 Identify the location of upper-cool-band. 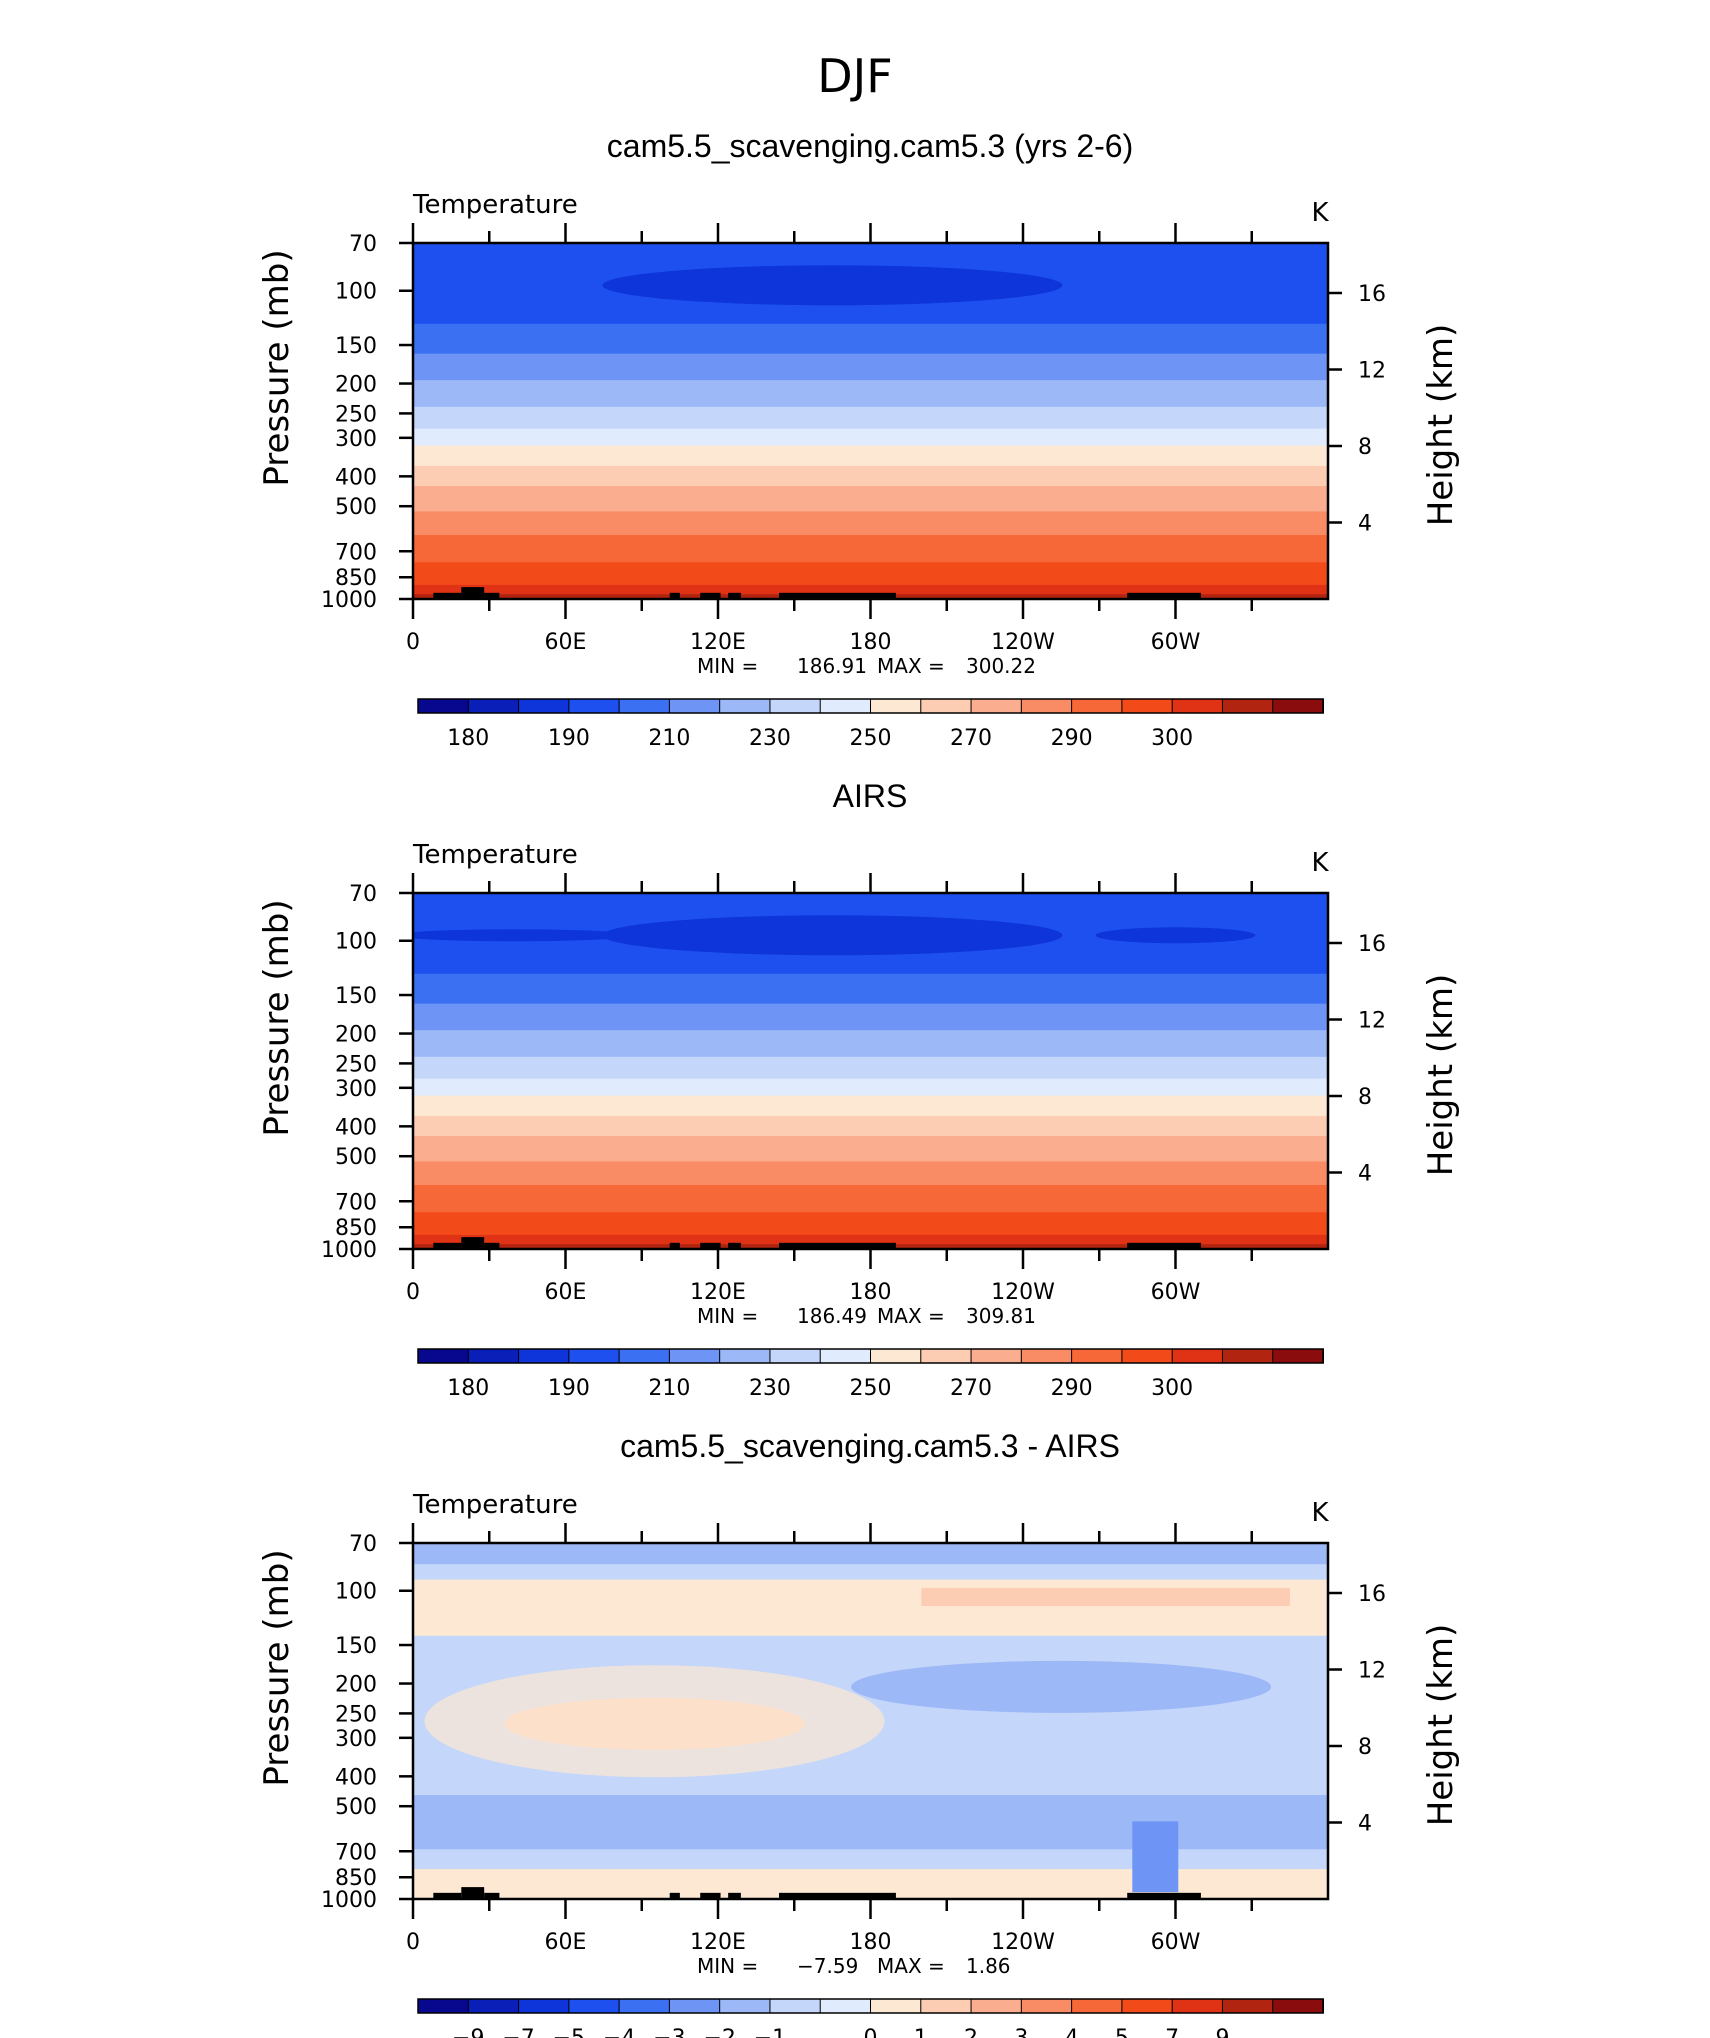
(1061, 1686).